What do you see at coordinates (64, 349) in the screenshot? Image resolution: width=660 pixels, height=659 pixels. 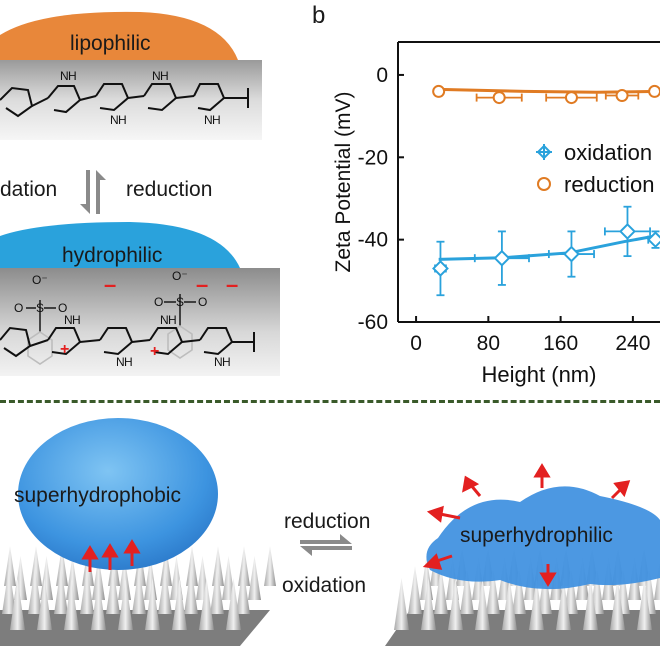 I see `plus-charge-1: +` at bounding box center [64, 349].